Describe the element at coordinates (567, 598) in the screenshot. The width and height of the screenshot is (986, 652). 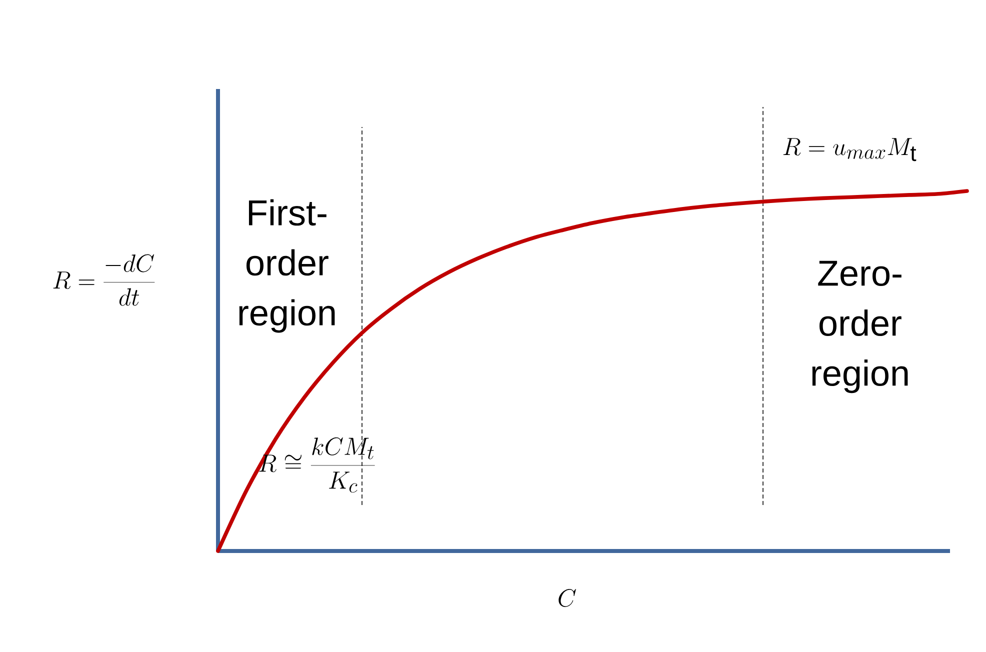
I see `x-axis-title: $C$` at that location.